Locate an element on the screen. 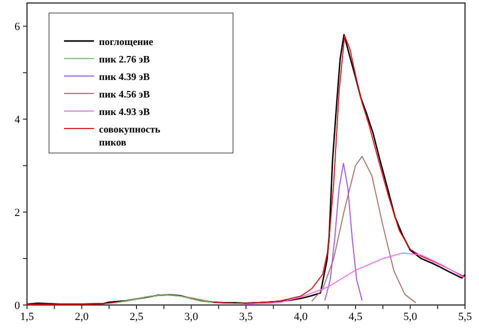  legend-label: пик 2.76 эВ is located at coordinates (124, 60).